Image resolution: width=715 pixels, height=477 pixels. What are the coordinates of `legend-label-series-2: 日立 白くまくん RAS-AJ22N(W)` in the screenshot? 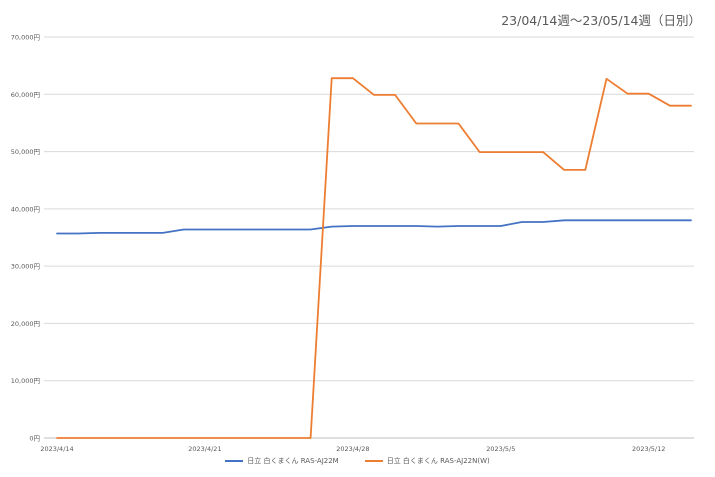 It's located at (438, 461).